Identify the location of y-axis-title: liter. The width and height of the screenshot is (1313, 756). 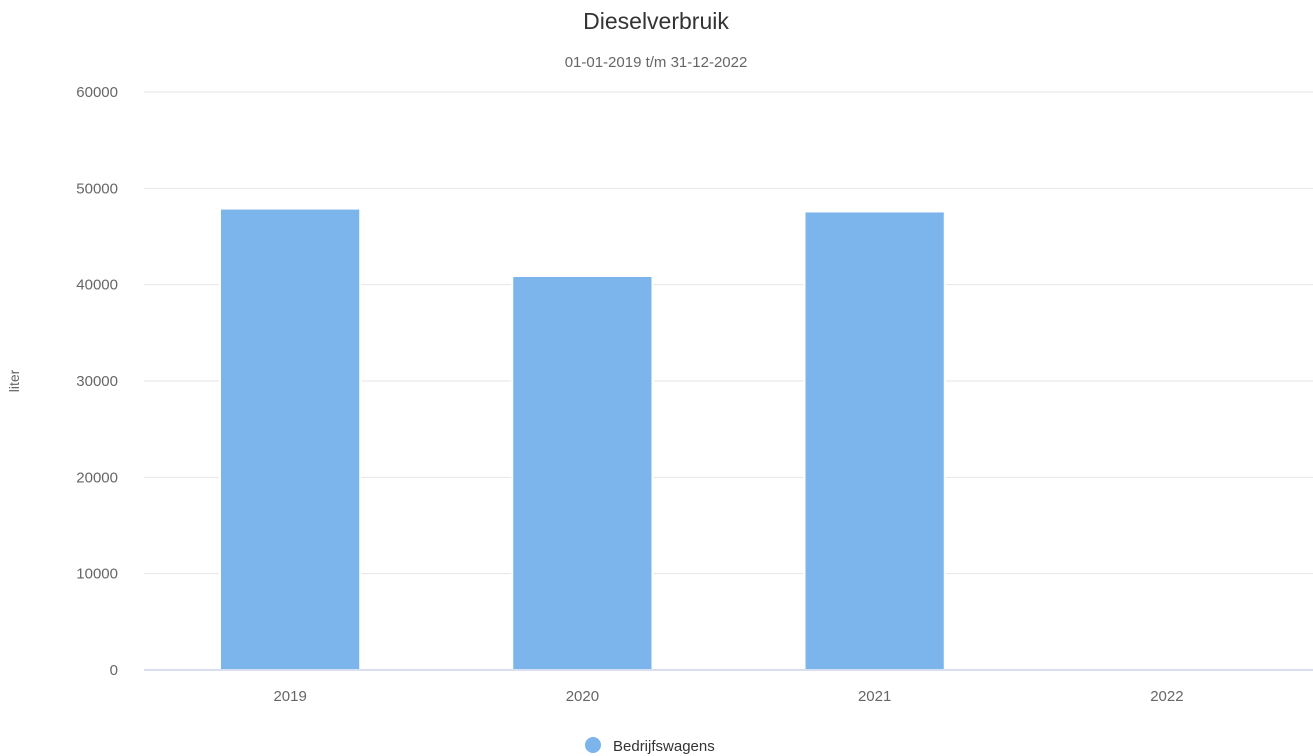
(14, 380).